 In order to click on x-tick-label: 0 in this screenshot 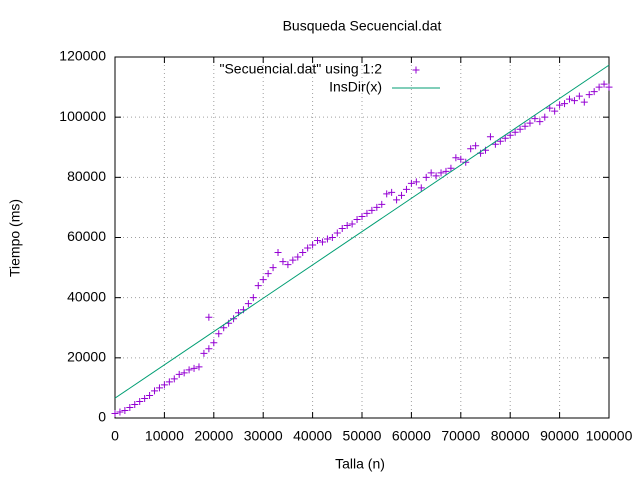, I will do `click(115, 436)`.